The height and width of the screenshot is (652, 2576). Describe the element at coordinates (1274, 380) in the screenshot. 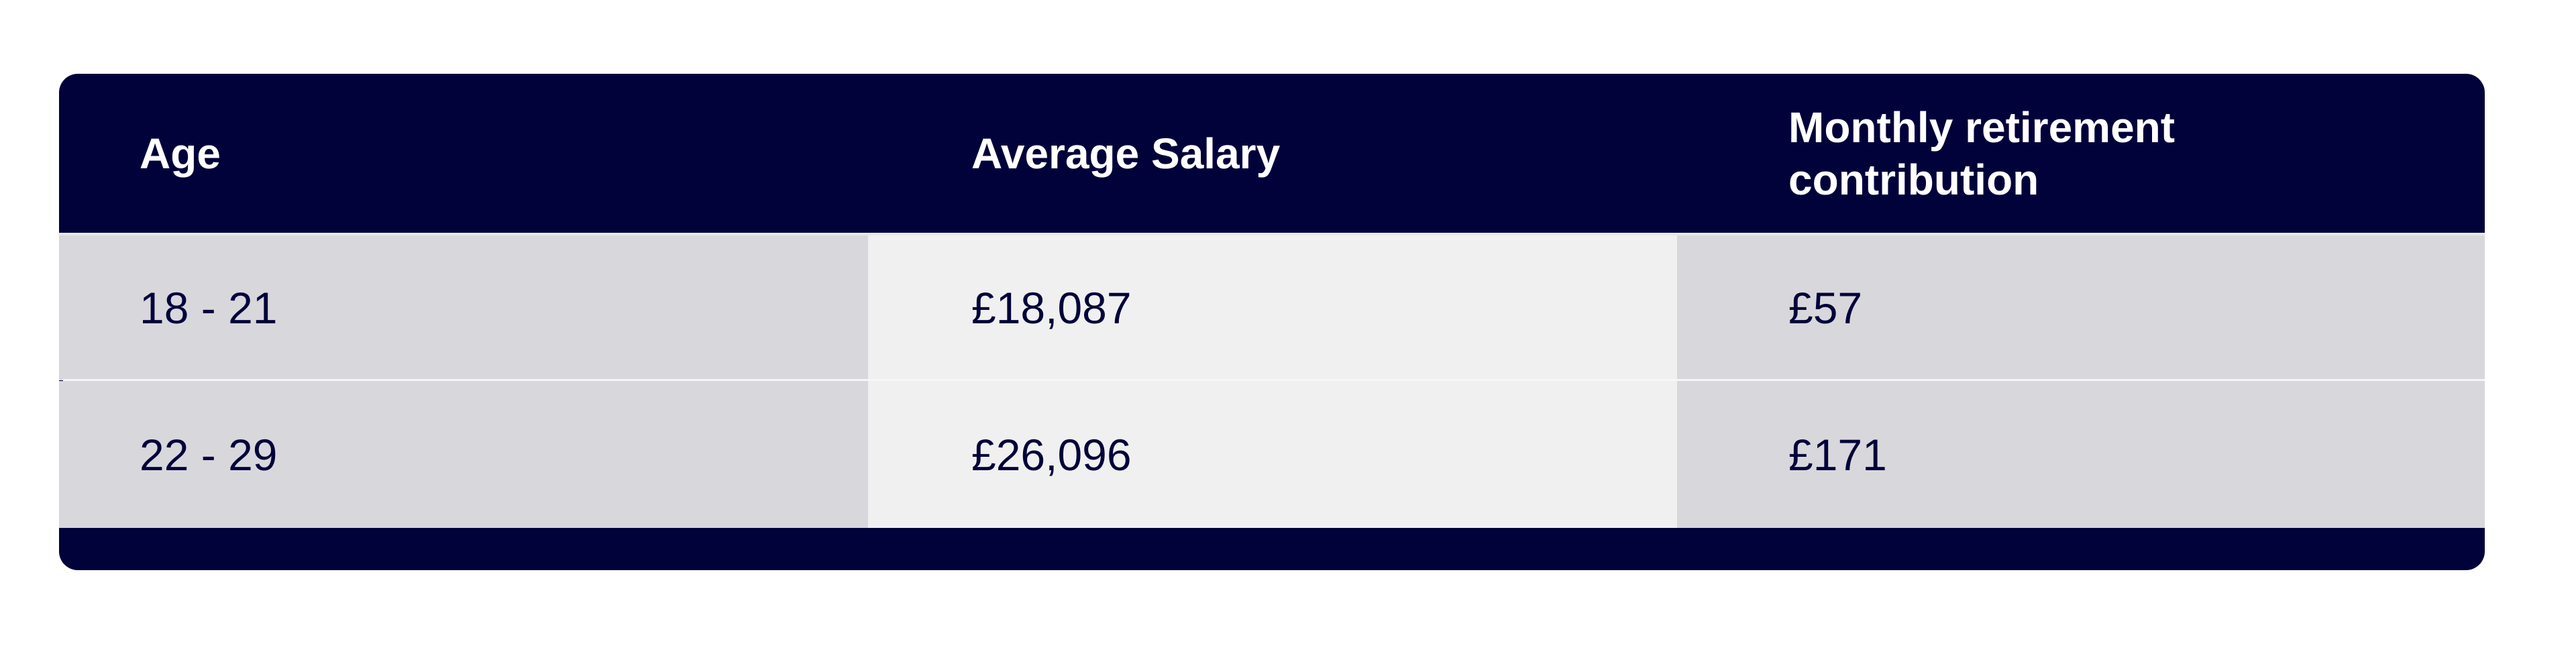

I see `row-divider` at that location.